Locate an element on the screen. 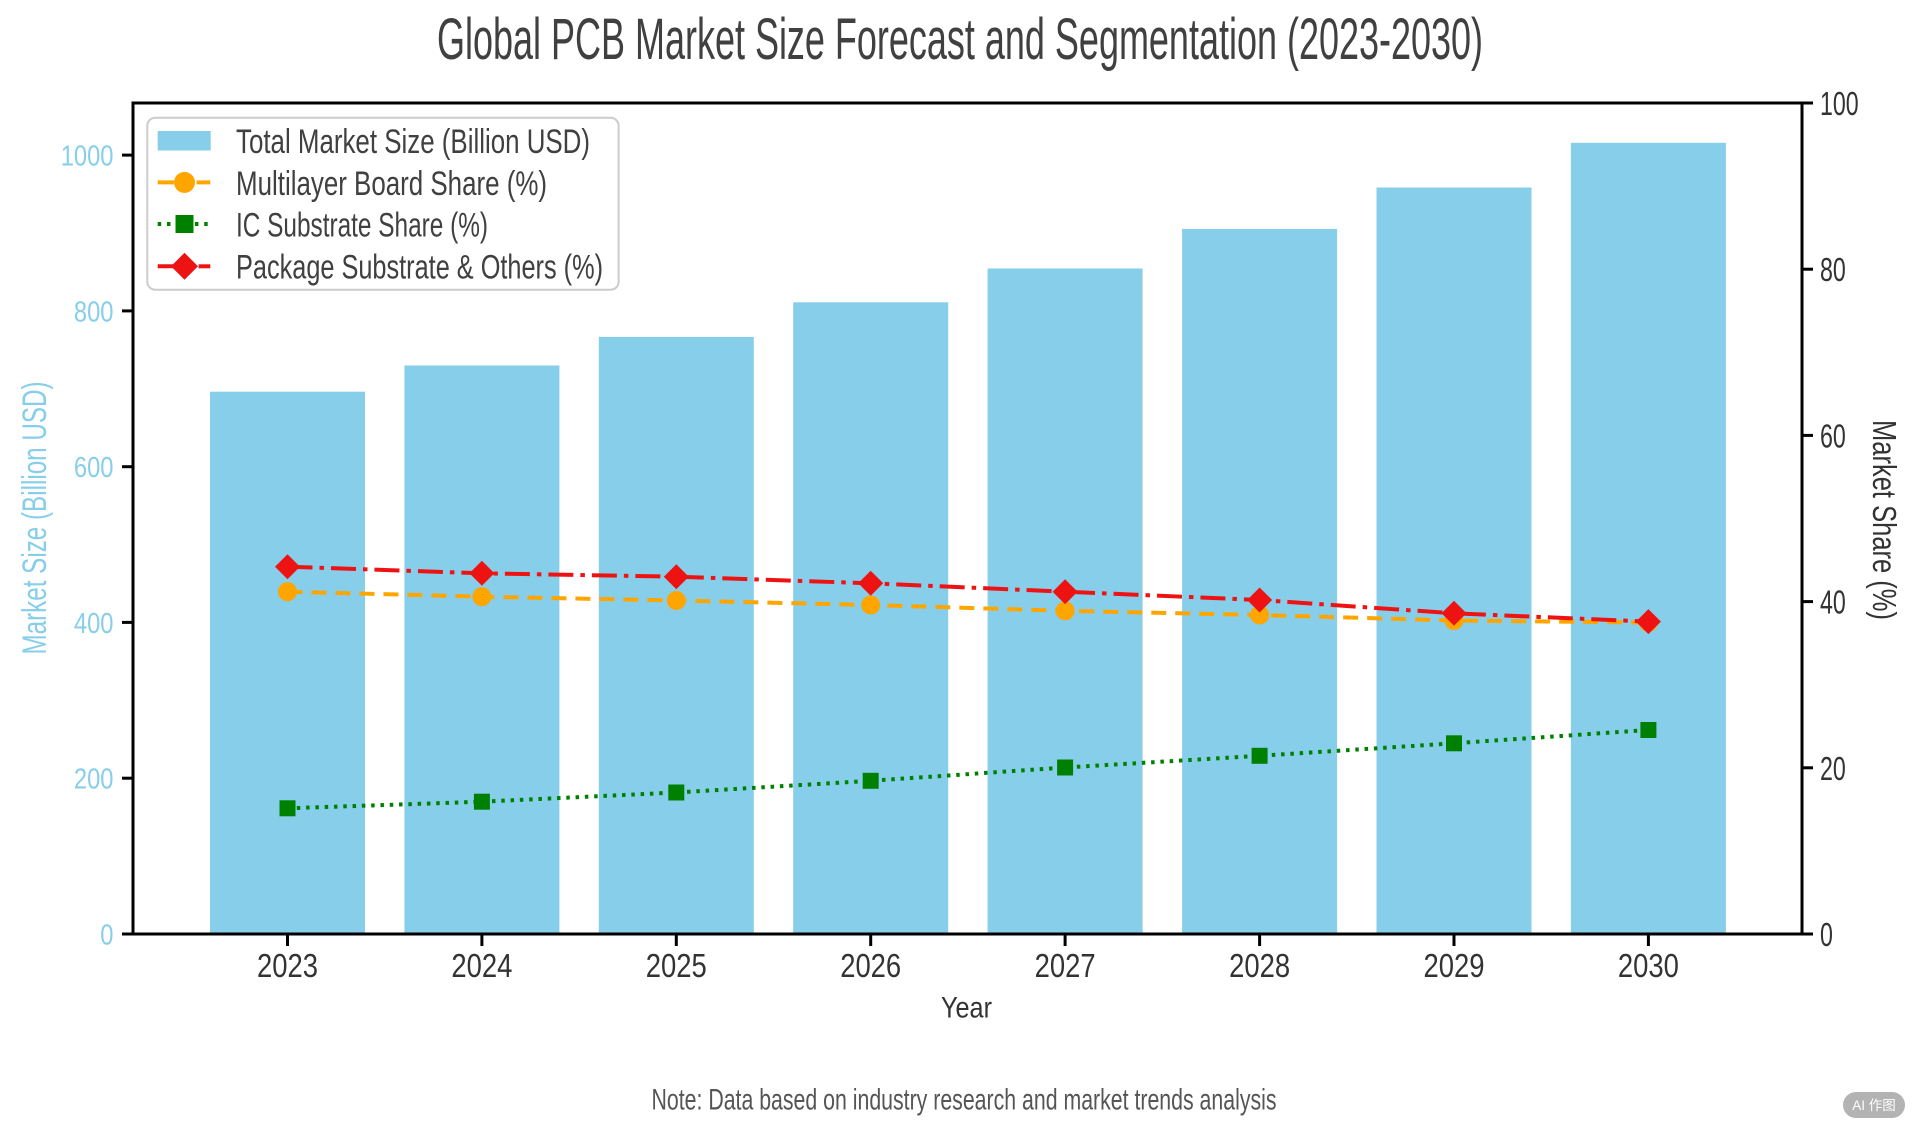 This screenshot has width=1920, height=1131. svg-text: 2027 is located at coordinates (1065, 965).